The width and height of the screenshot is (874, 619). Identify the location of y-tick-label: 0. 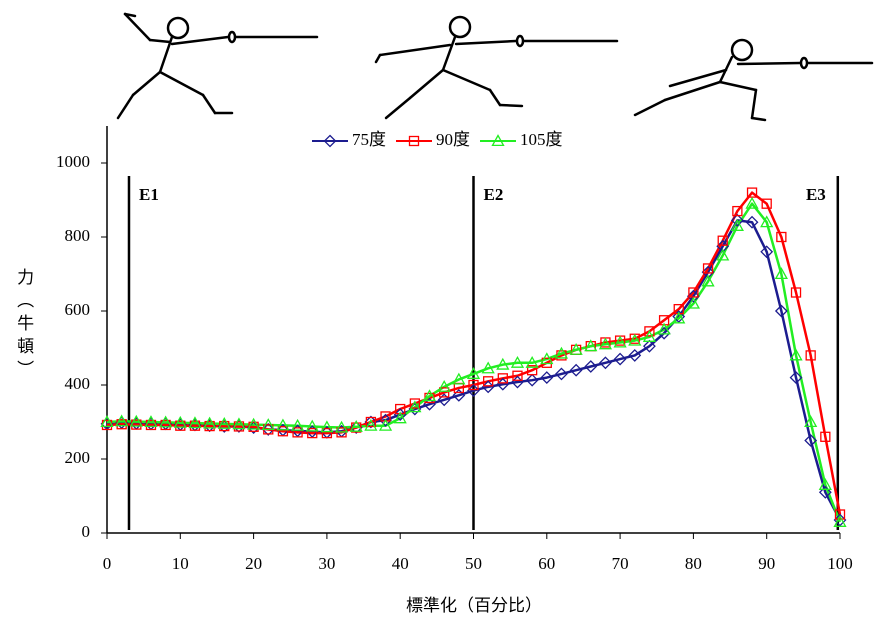
(86, 531).